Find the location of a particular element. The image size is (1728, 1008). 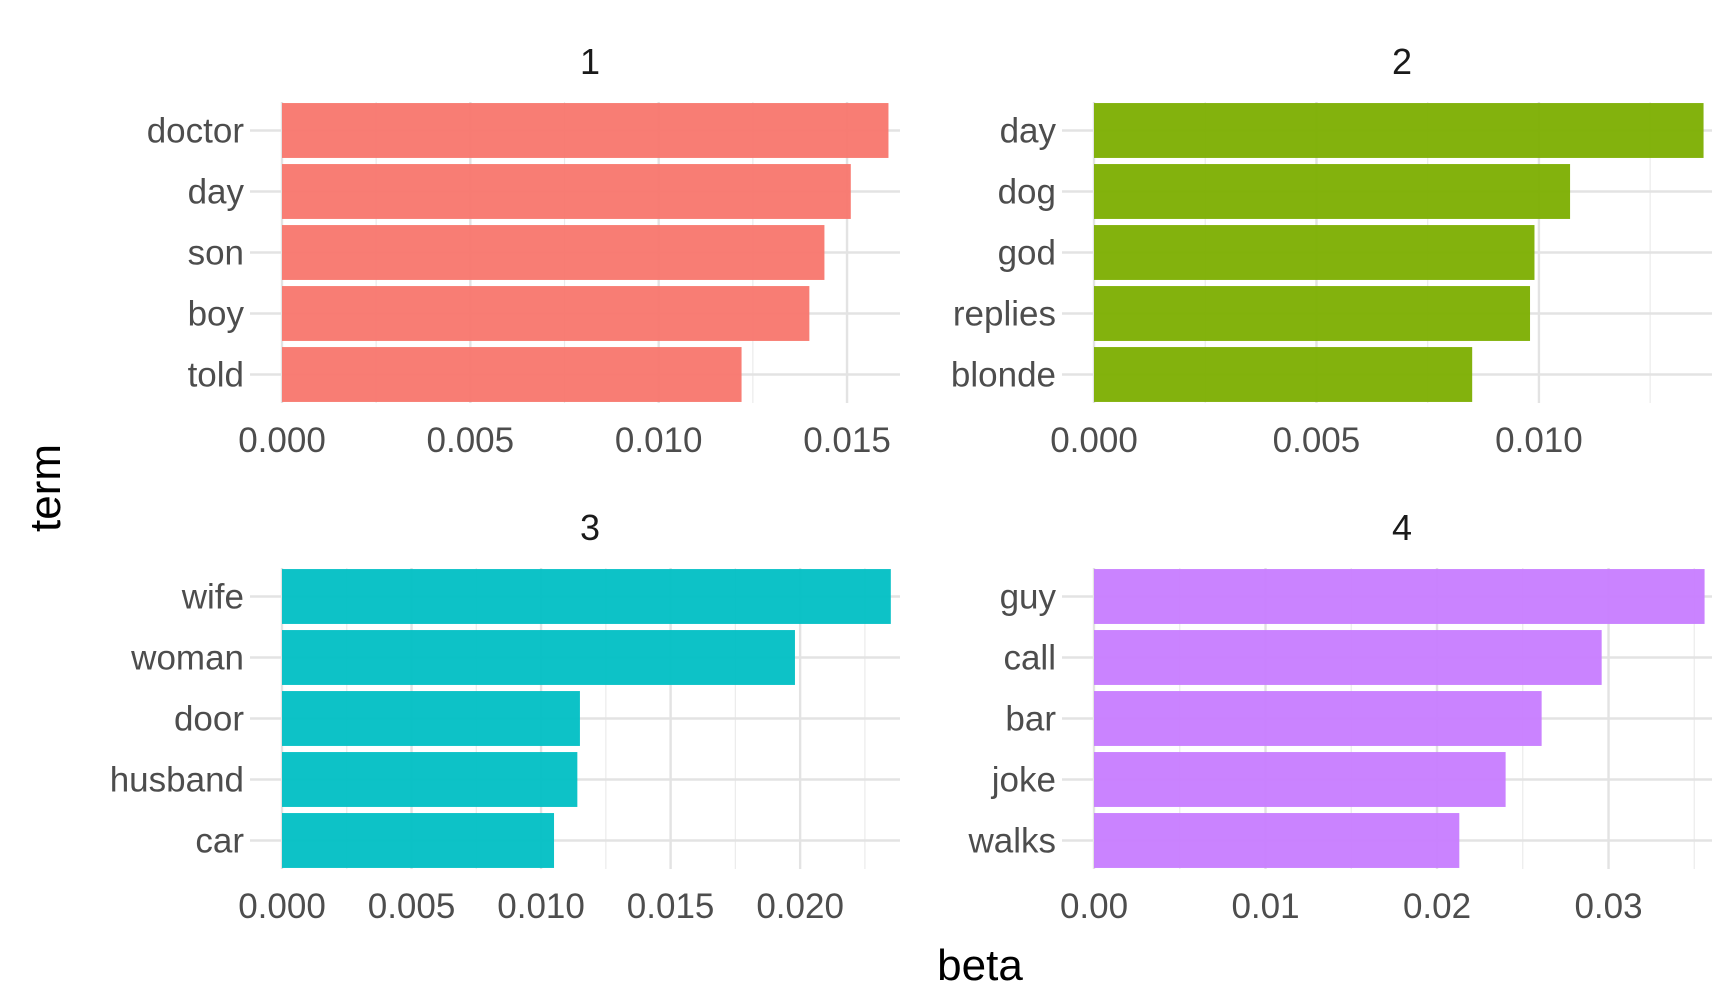

x-tick-label: 0.00 is located at coordinates (1094, 906).